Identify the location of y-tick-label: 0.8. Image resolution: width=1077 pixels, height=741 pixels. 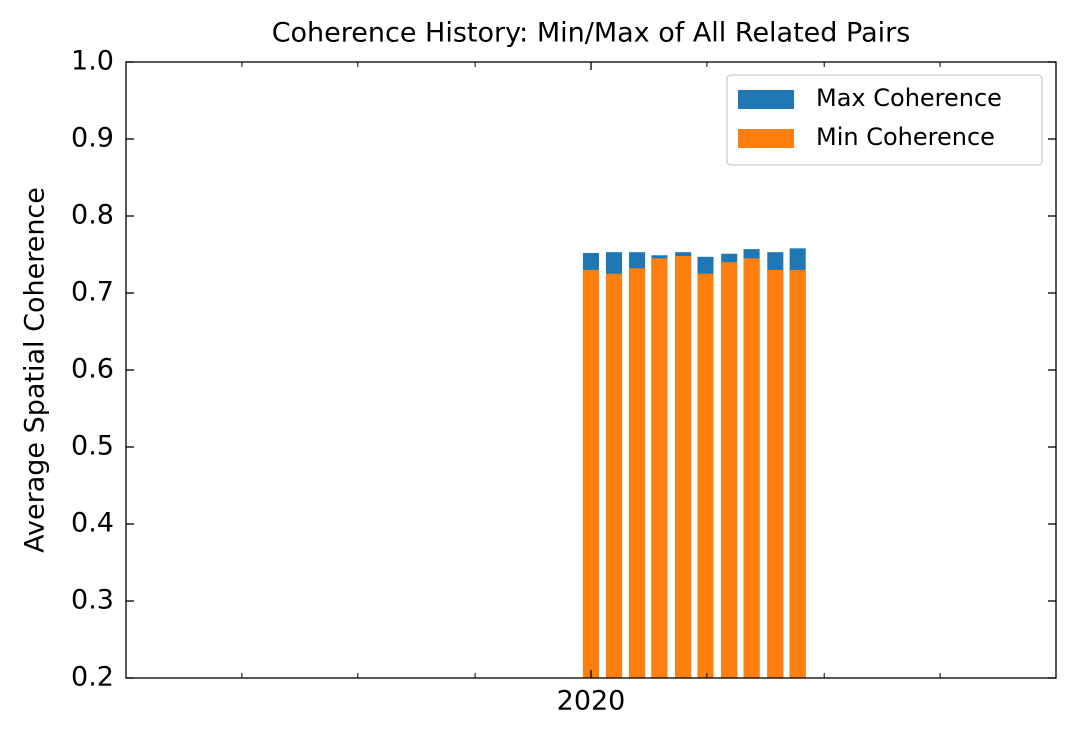
(92, 215).